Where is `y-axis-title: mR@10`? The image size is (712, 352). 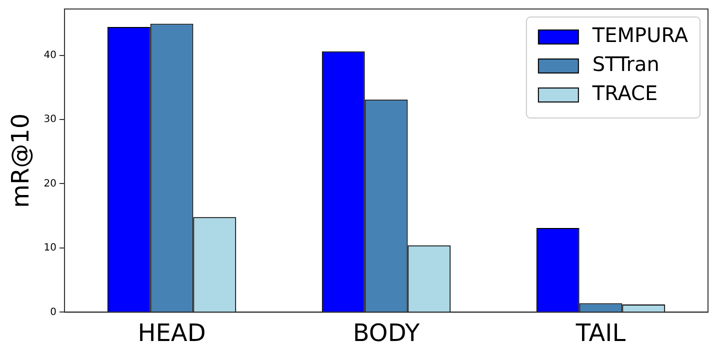
y-axis-title: mR@10 is located at coordinates (20, 160).